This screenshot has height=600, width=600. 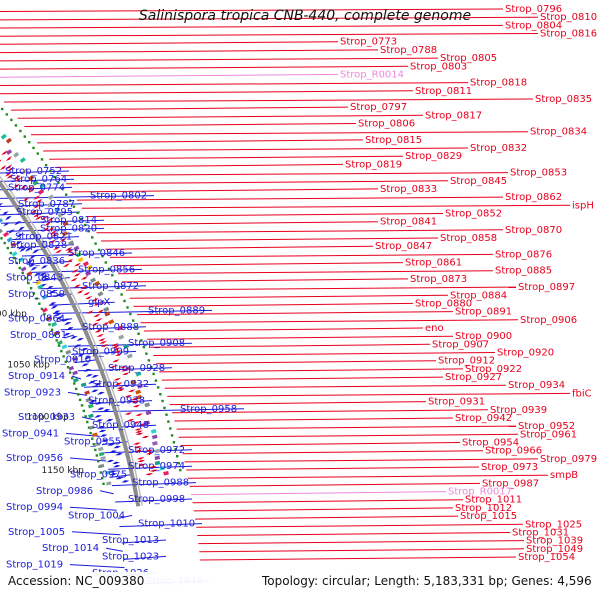 What do you see at coordinates (70, 548) in the screenshot?
I see `gene-label-left: Strop_1014` at bounding box center [70, 548].